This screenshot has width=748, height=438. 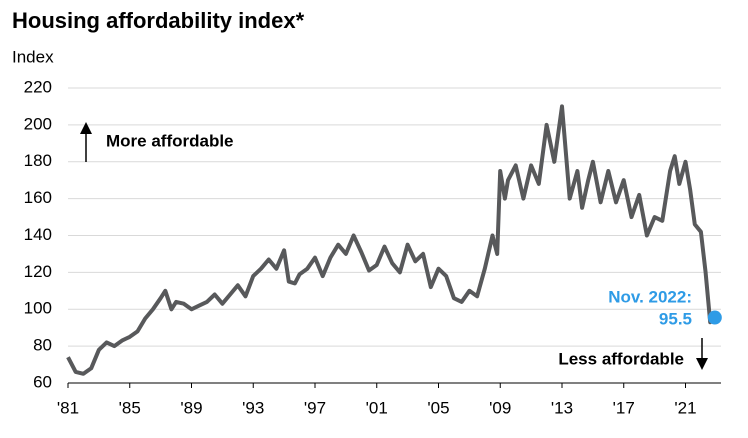 What do you see at coordinates (38, 234) in the screenshot?
I see `y-tick-label: 140` at bounding box center [38, 234].